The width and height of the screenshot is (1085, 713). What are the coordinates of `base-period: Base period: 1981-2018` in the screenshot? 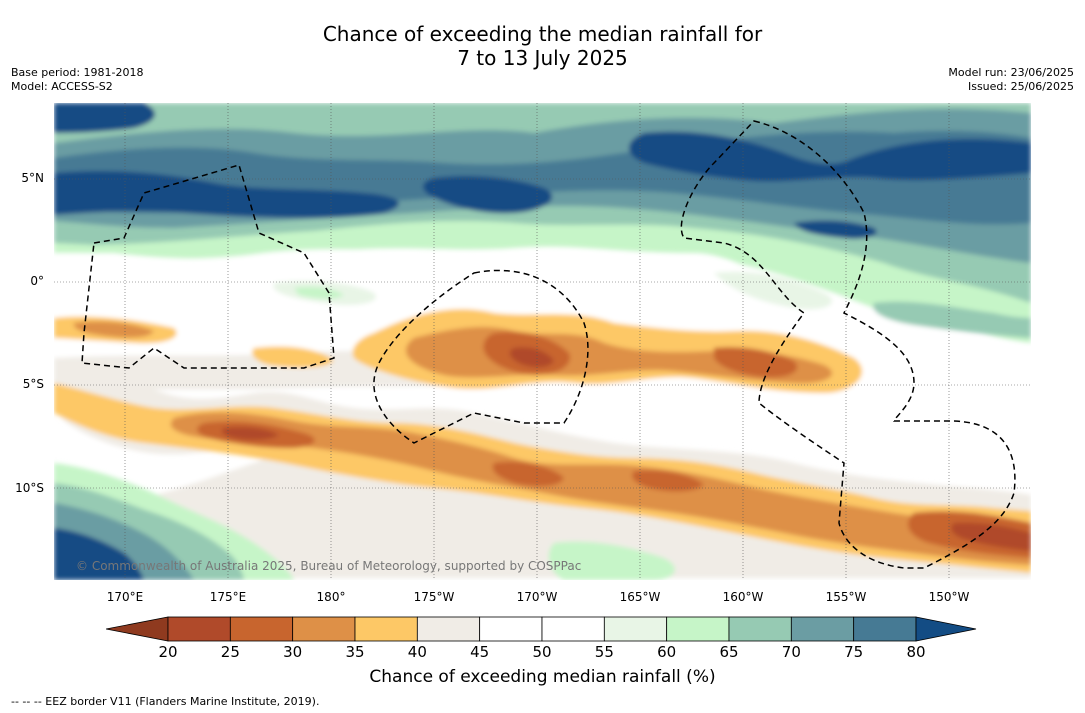 It's located at (77, 72).